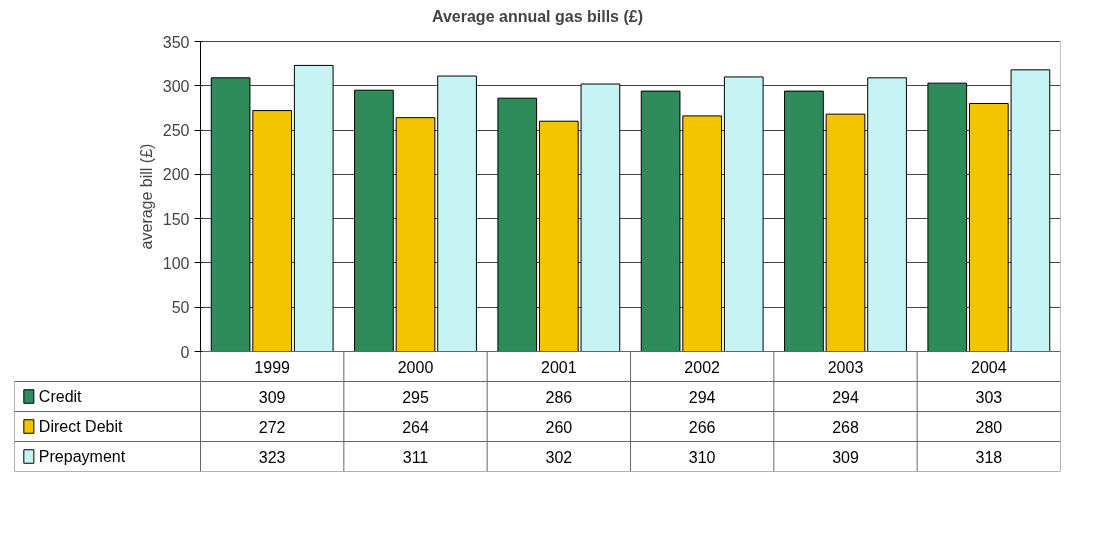 The height and width of the screenshot is (554, 1093). Describe the element at coordinates (415, 367) in the screenshot. I see `x-tick-label: 2000` at that location.